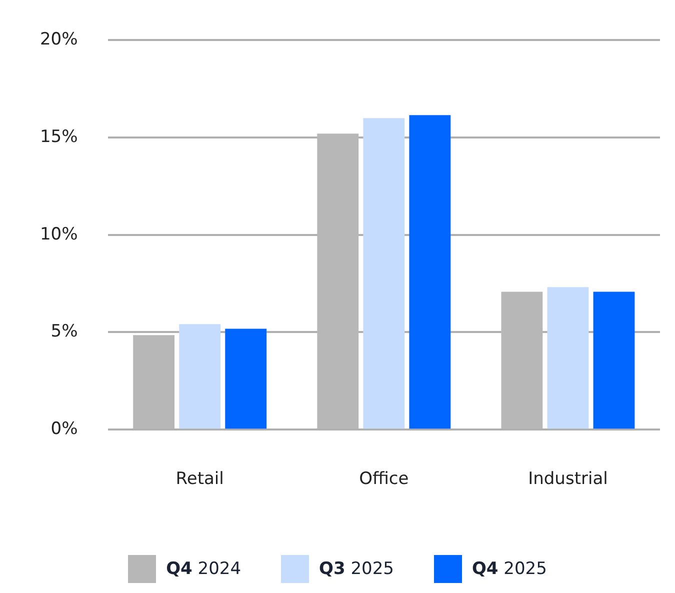 Image resolution: width=675 pixels, height=593 pixels. Describe the element at coordinates (59, 40) in the screenshot. I see `y-tick-label: 20%` at that location.